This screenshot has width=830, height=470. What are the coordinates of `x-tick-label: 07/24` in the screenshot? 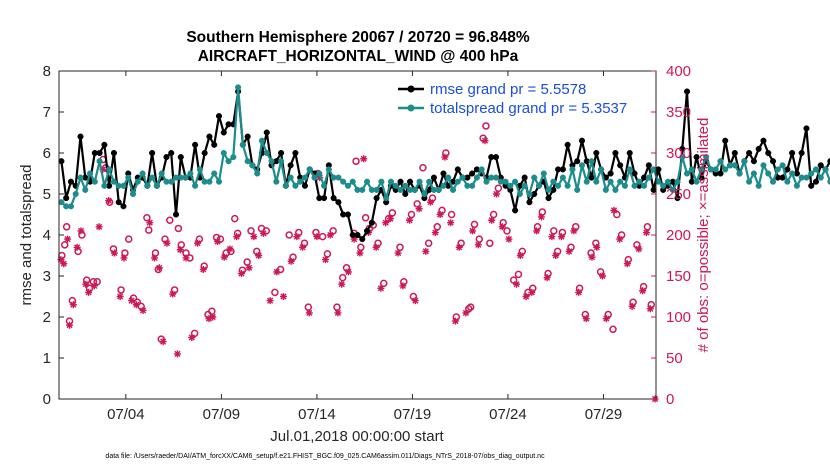 It's located at (508, 414).